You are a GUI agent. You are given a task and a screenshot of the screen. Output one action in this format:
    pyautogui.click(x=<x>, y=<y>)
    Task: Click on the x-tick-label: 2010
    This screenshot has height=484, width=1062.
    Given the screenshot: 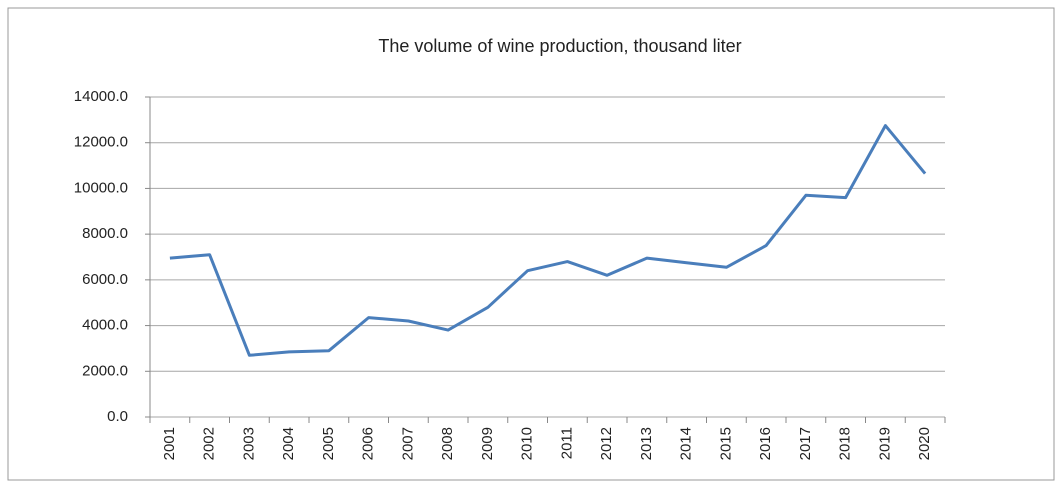 What is the action you would take?
    pyautogui.click(x=527, y=443)
    